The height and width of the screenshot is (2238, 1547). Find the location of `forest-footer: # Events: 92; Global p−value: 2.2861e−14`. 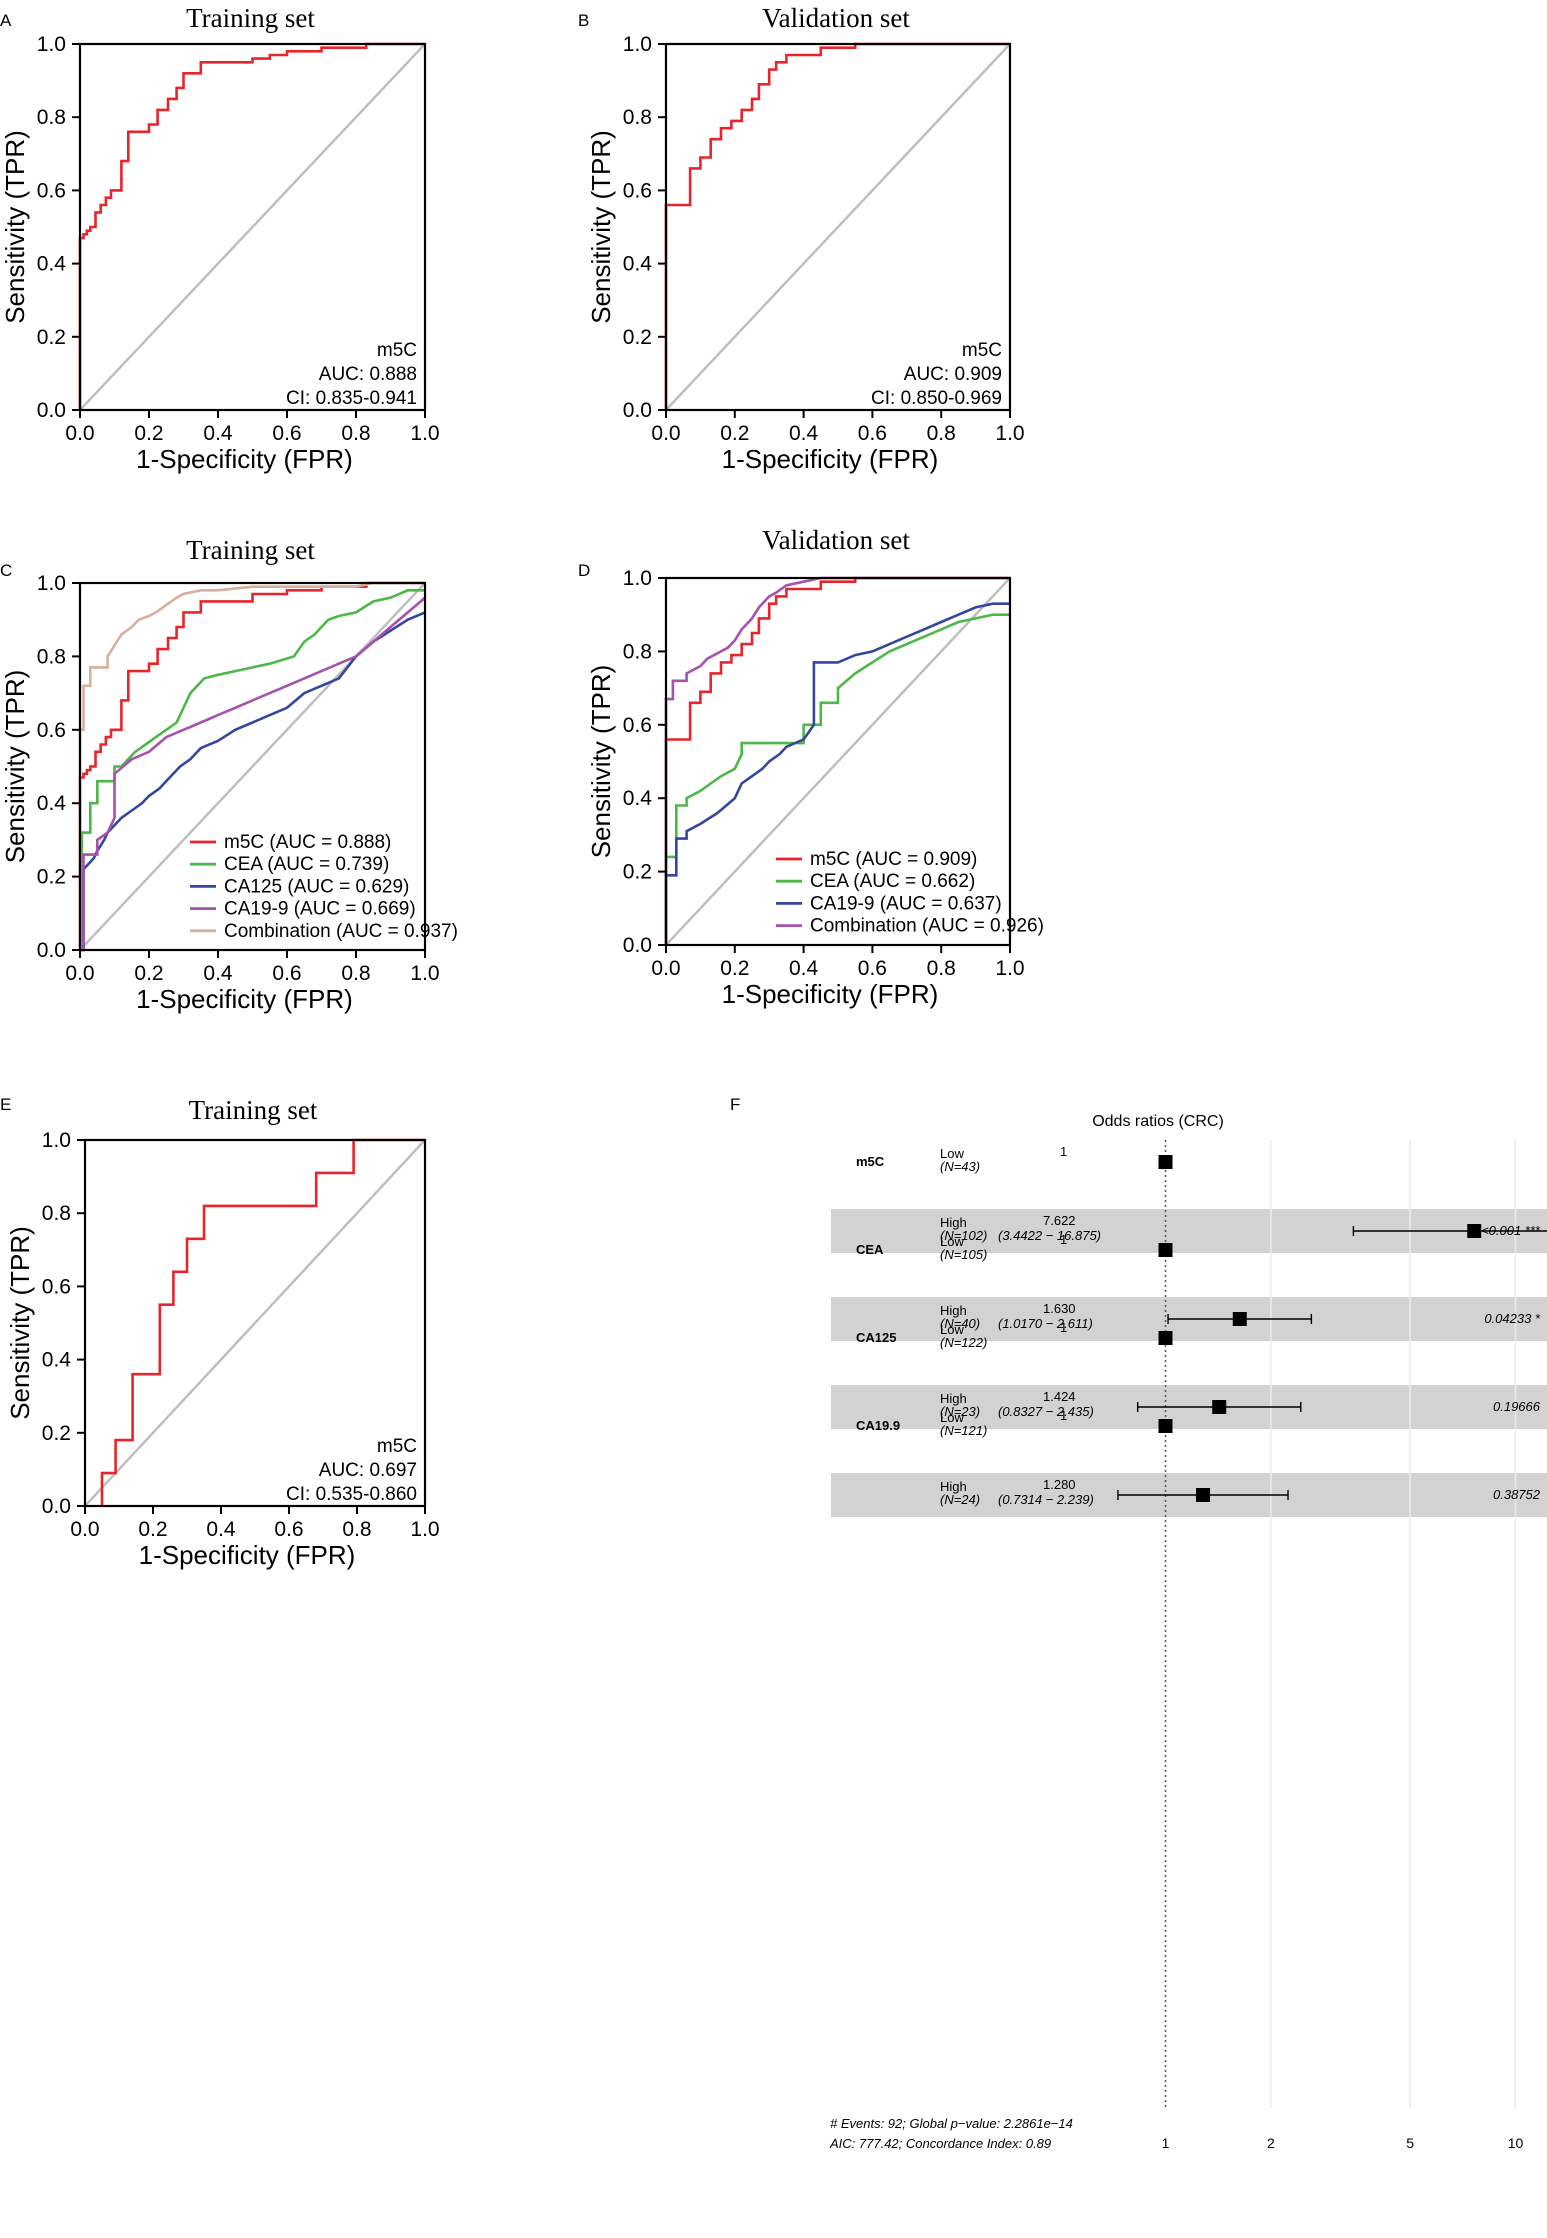

forest-footer: # Events: 92; Global p−value: 2.2861e−14 is located at coordinates (951, 2123).